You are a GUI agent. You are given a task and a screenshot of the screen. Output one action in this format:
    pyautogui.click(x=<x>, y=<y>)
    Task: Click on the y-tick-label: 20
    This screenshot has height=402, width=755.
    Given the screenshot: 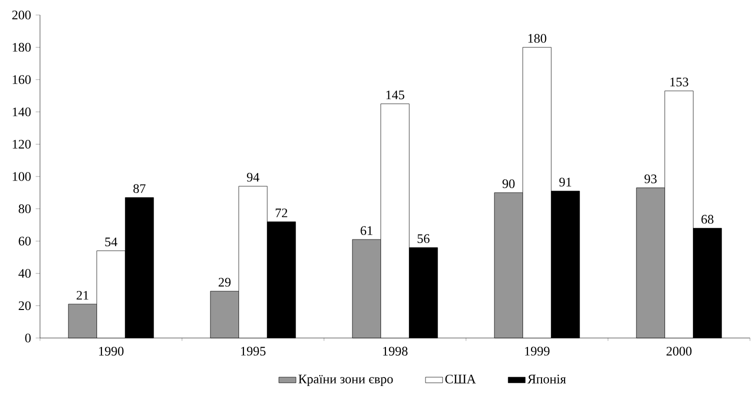 What is the action you would take?
    pyautogui.click(x=24, y=305)
    